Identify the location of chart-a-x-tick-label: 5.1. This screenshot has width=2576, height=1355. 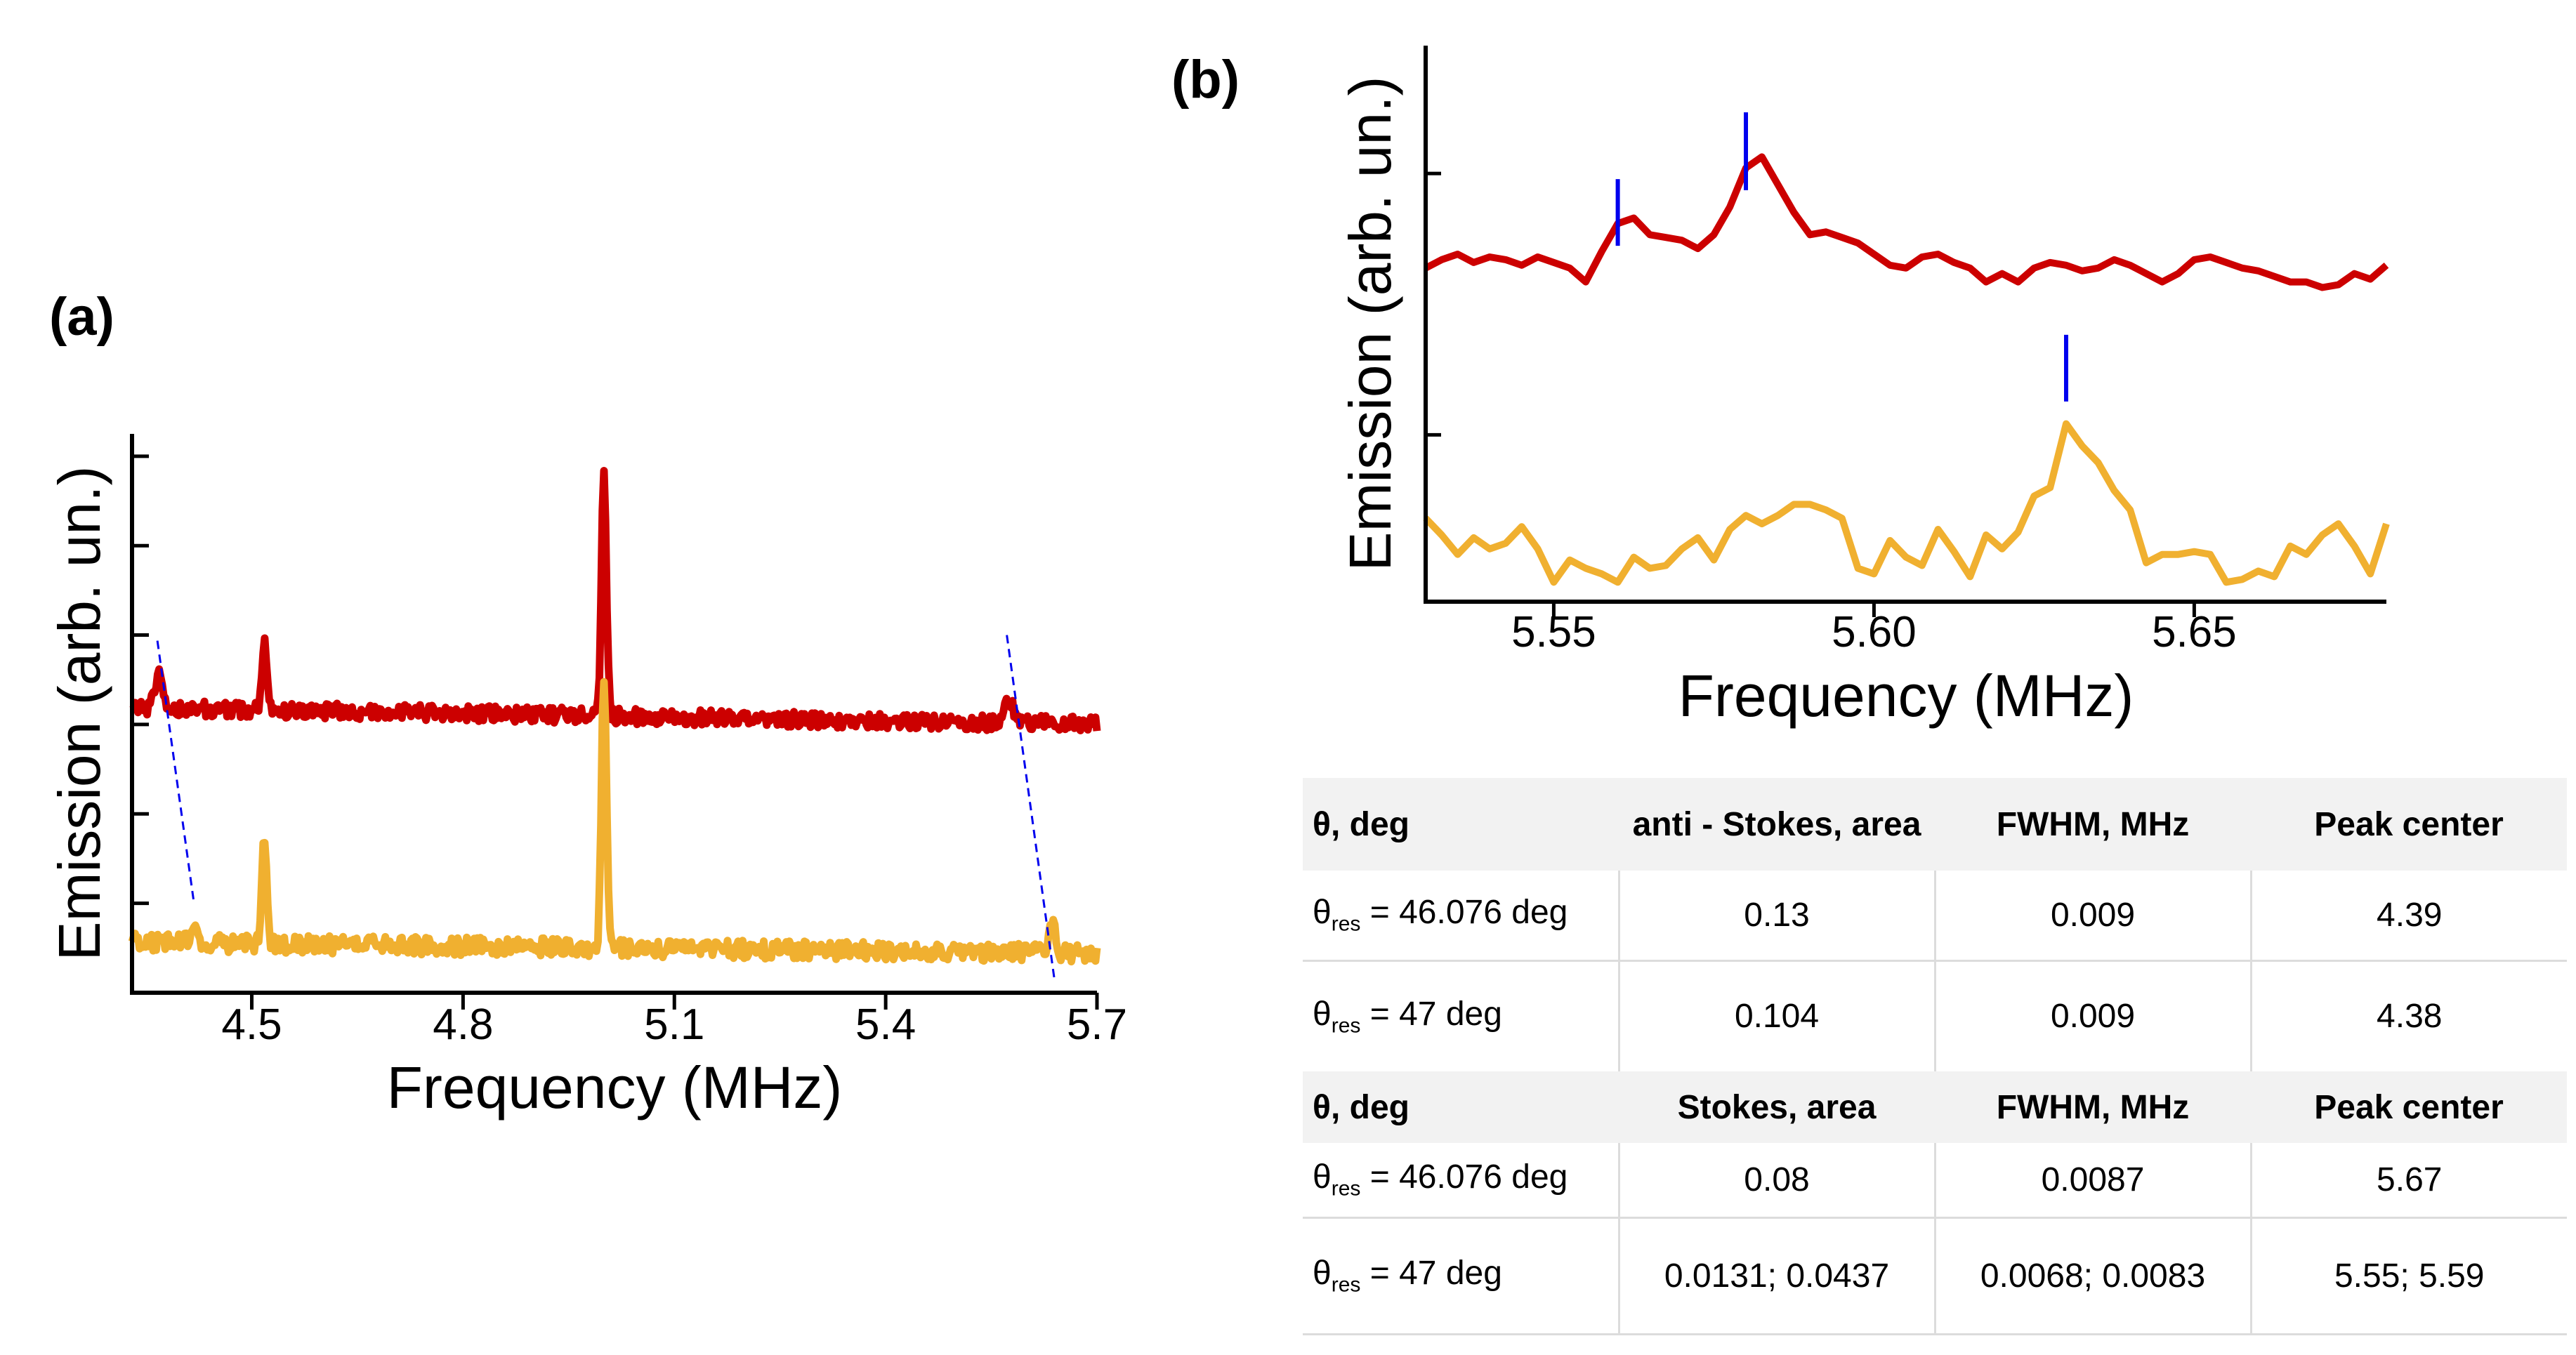
(674, 1024).